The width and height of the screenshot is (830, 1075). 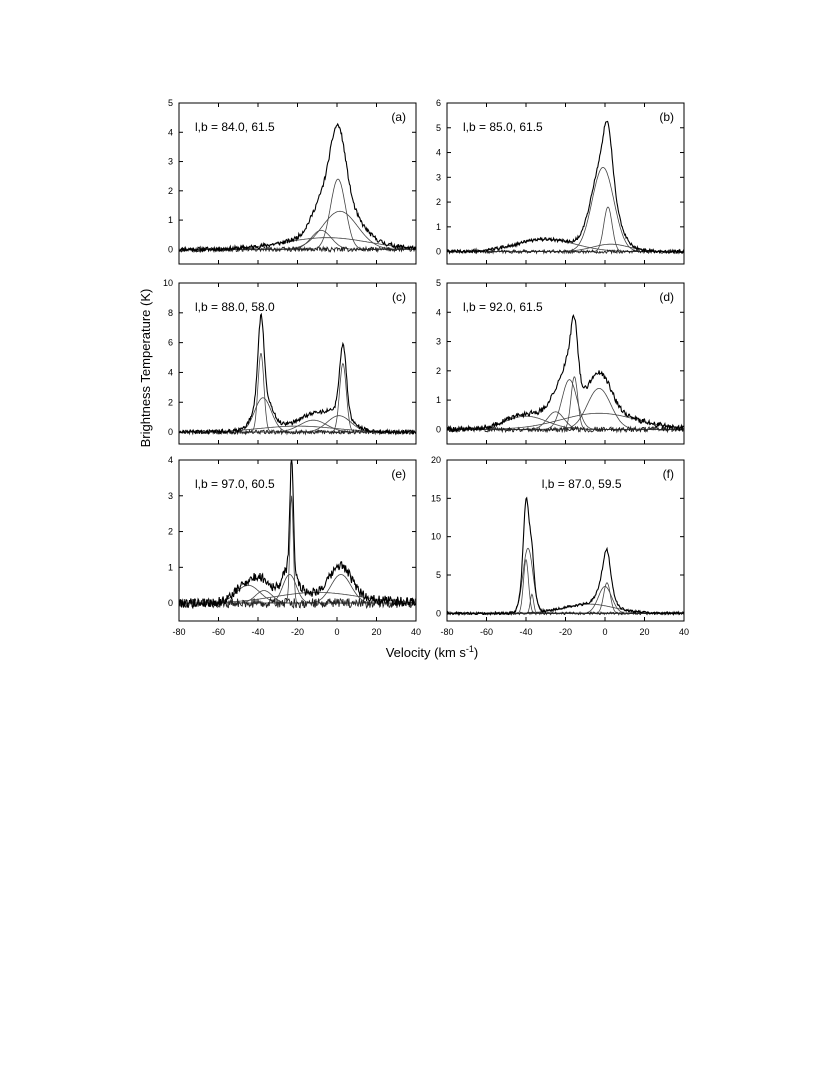 What do you see at coordinates (235, 127) in the screenshot?
I see `coordinate-label: l,b = 84.0, 61.5` at bounding box center [235, 127].